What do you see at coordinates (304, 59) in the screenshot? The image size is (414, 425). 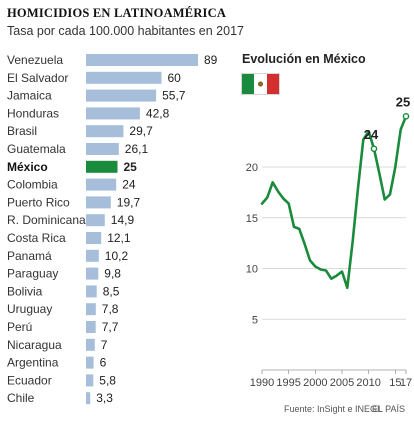 I see `line-chart-title: Evolución en México` at bounding box center [304, 59].